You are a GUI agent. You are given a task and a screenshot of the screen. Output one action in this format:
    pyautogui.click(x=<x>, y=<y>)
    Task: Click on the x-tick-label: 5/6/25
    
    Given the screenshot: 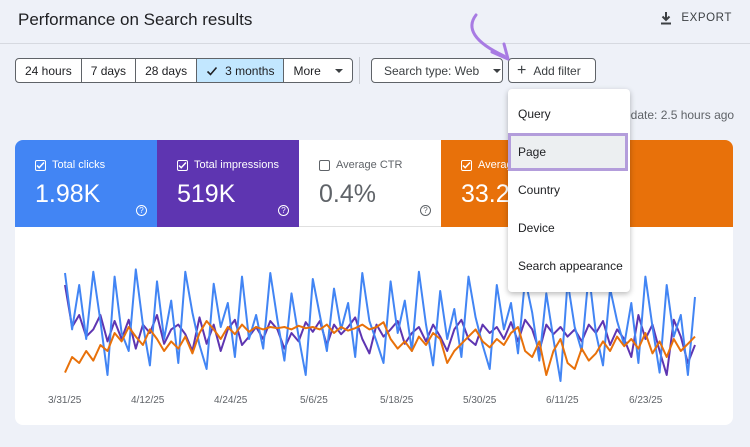 What is the action you would take?
    pyautogui.click(x=314, y=400)
    